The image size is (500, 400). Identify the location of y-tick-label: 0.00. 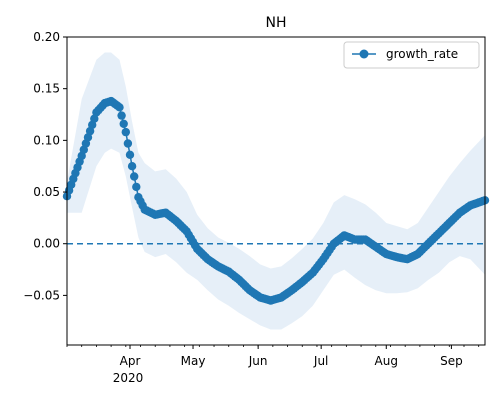
(46, 244).